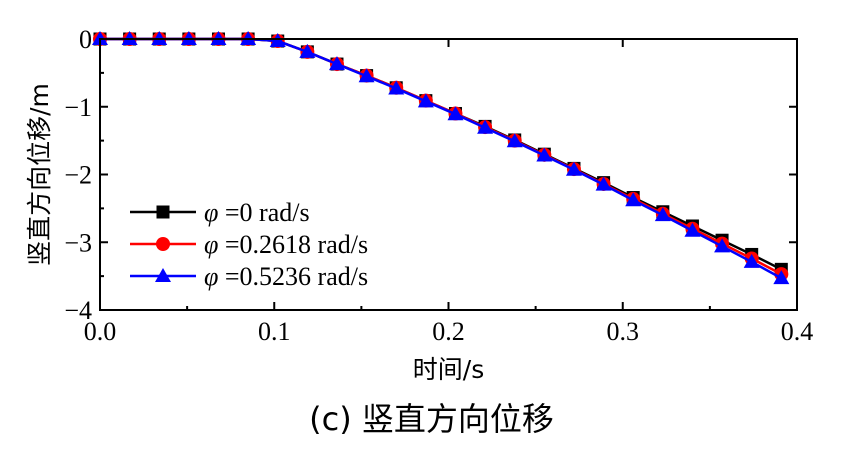 Image resolution: width=863 pixels, height=457 pixels. What do you see at coordinates (78, 310) in the screenshot?
I see `y-tick-label: −4` at bounding box center [78, 310].